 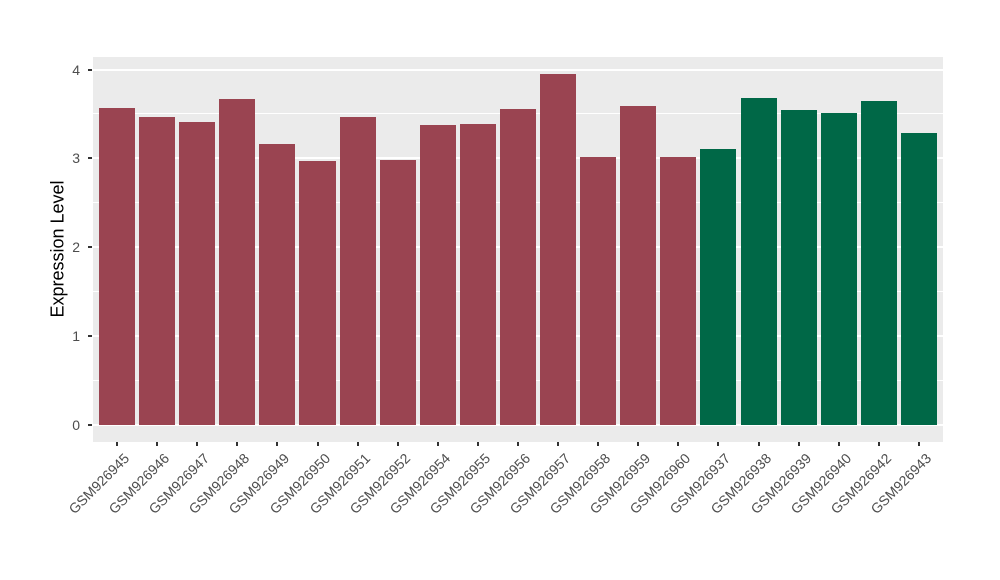 I want to click on bar-GSM926959, so click(x=638, y=265).